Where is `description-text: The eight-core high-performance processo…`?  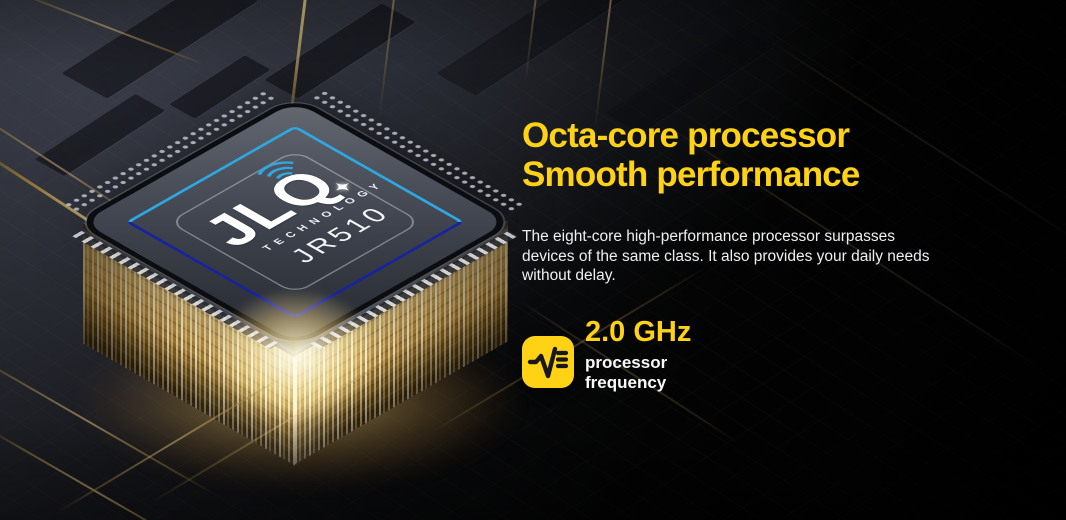 description-text: The eight-core high-performance processo… is located at coordinates (726, 256).